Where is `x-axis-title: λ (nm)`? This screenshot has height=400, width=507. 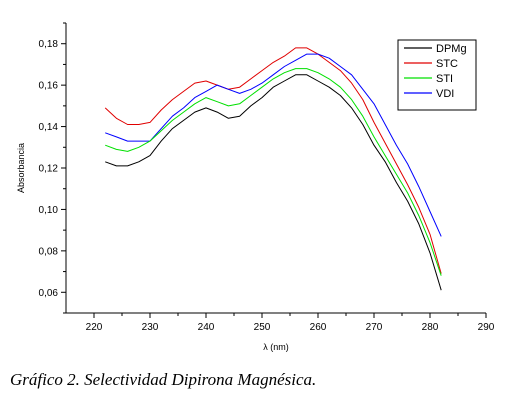
x-axis-title: λ (nm) is located at coordinates (276, 347).